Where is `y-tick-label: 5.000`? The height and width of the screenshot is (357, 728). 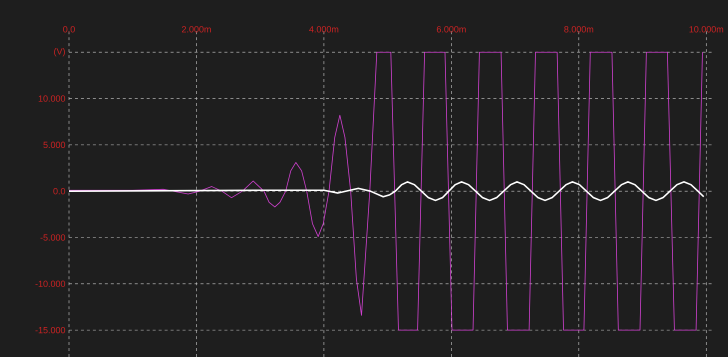 y-tick-label: 5.000 is located at coordinates (54, 145).